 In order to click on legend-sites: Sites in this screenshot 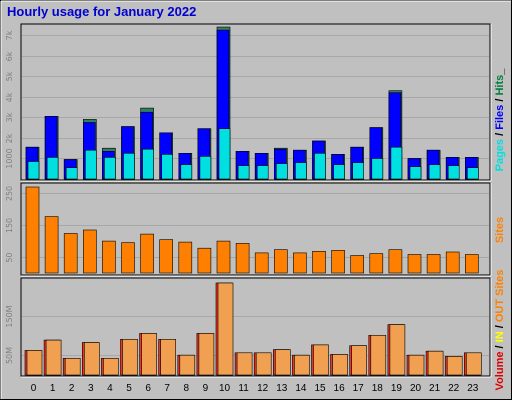, I will do `click(500, 230)`.